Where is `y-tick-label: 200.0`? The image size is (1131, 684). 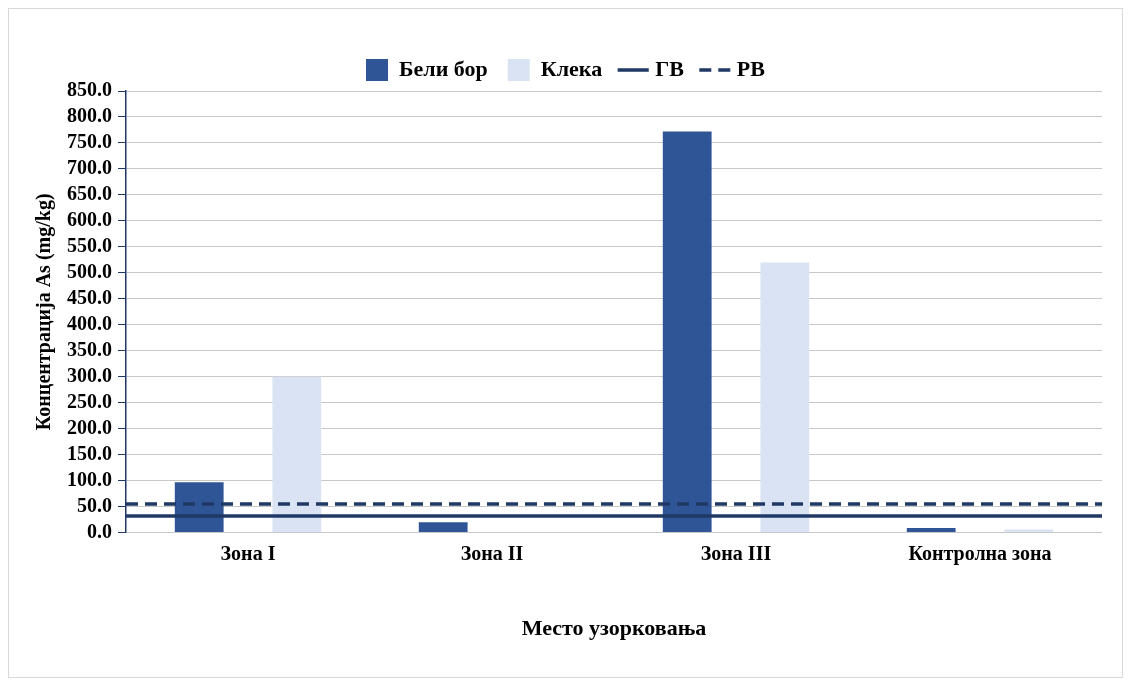
y-tick-label: 200.0 is located at coordinates (89, 426).